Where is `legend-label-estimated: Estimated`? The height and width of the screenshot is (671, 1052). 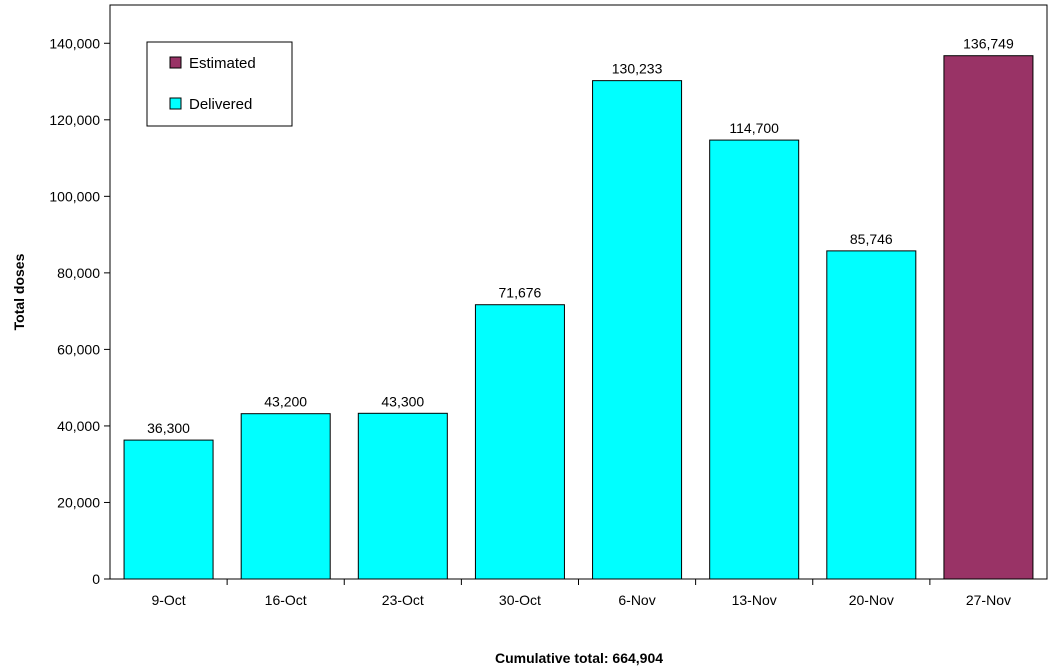
legend-label-estimated: Estimated is located at coordinates (222, 63).